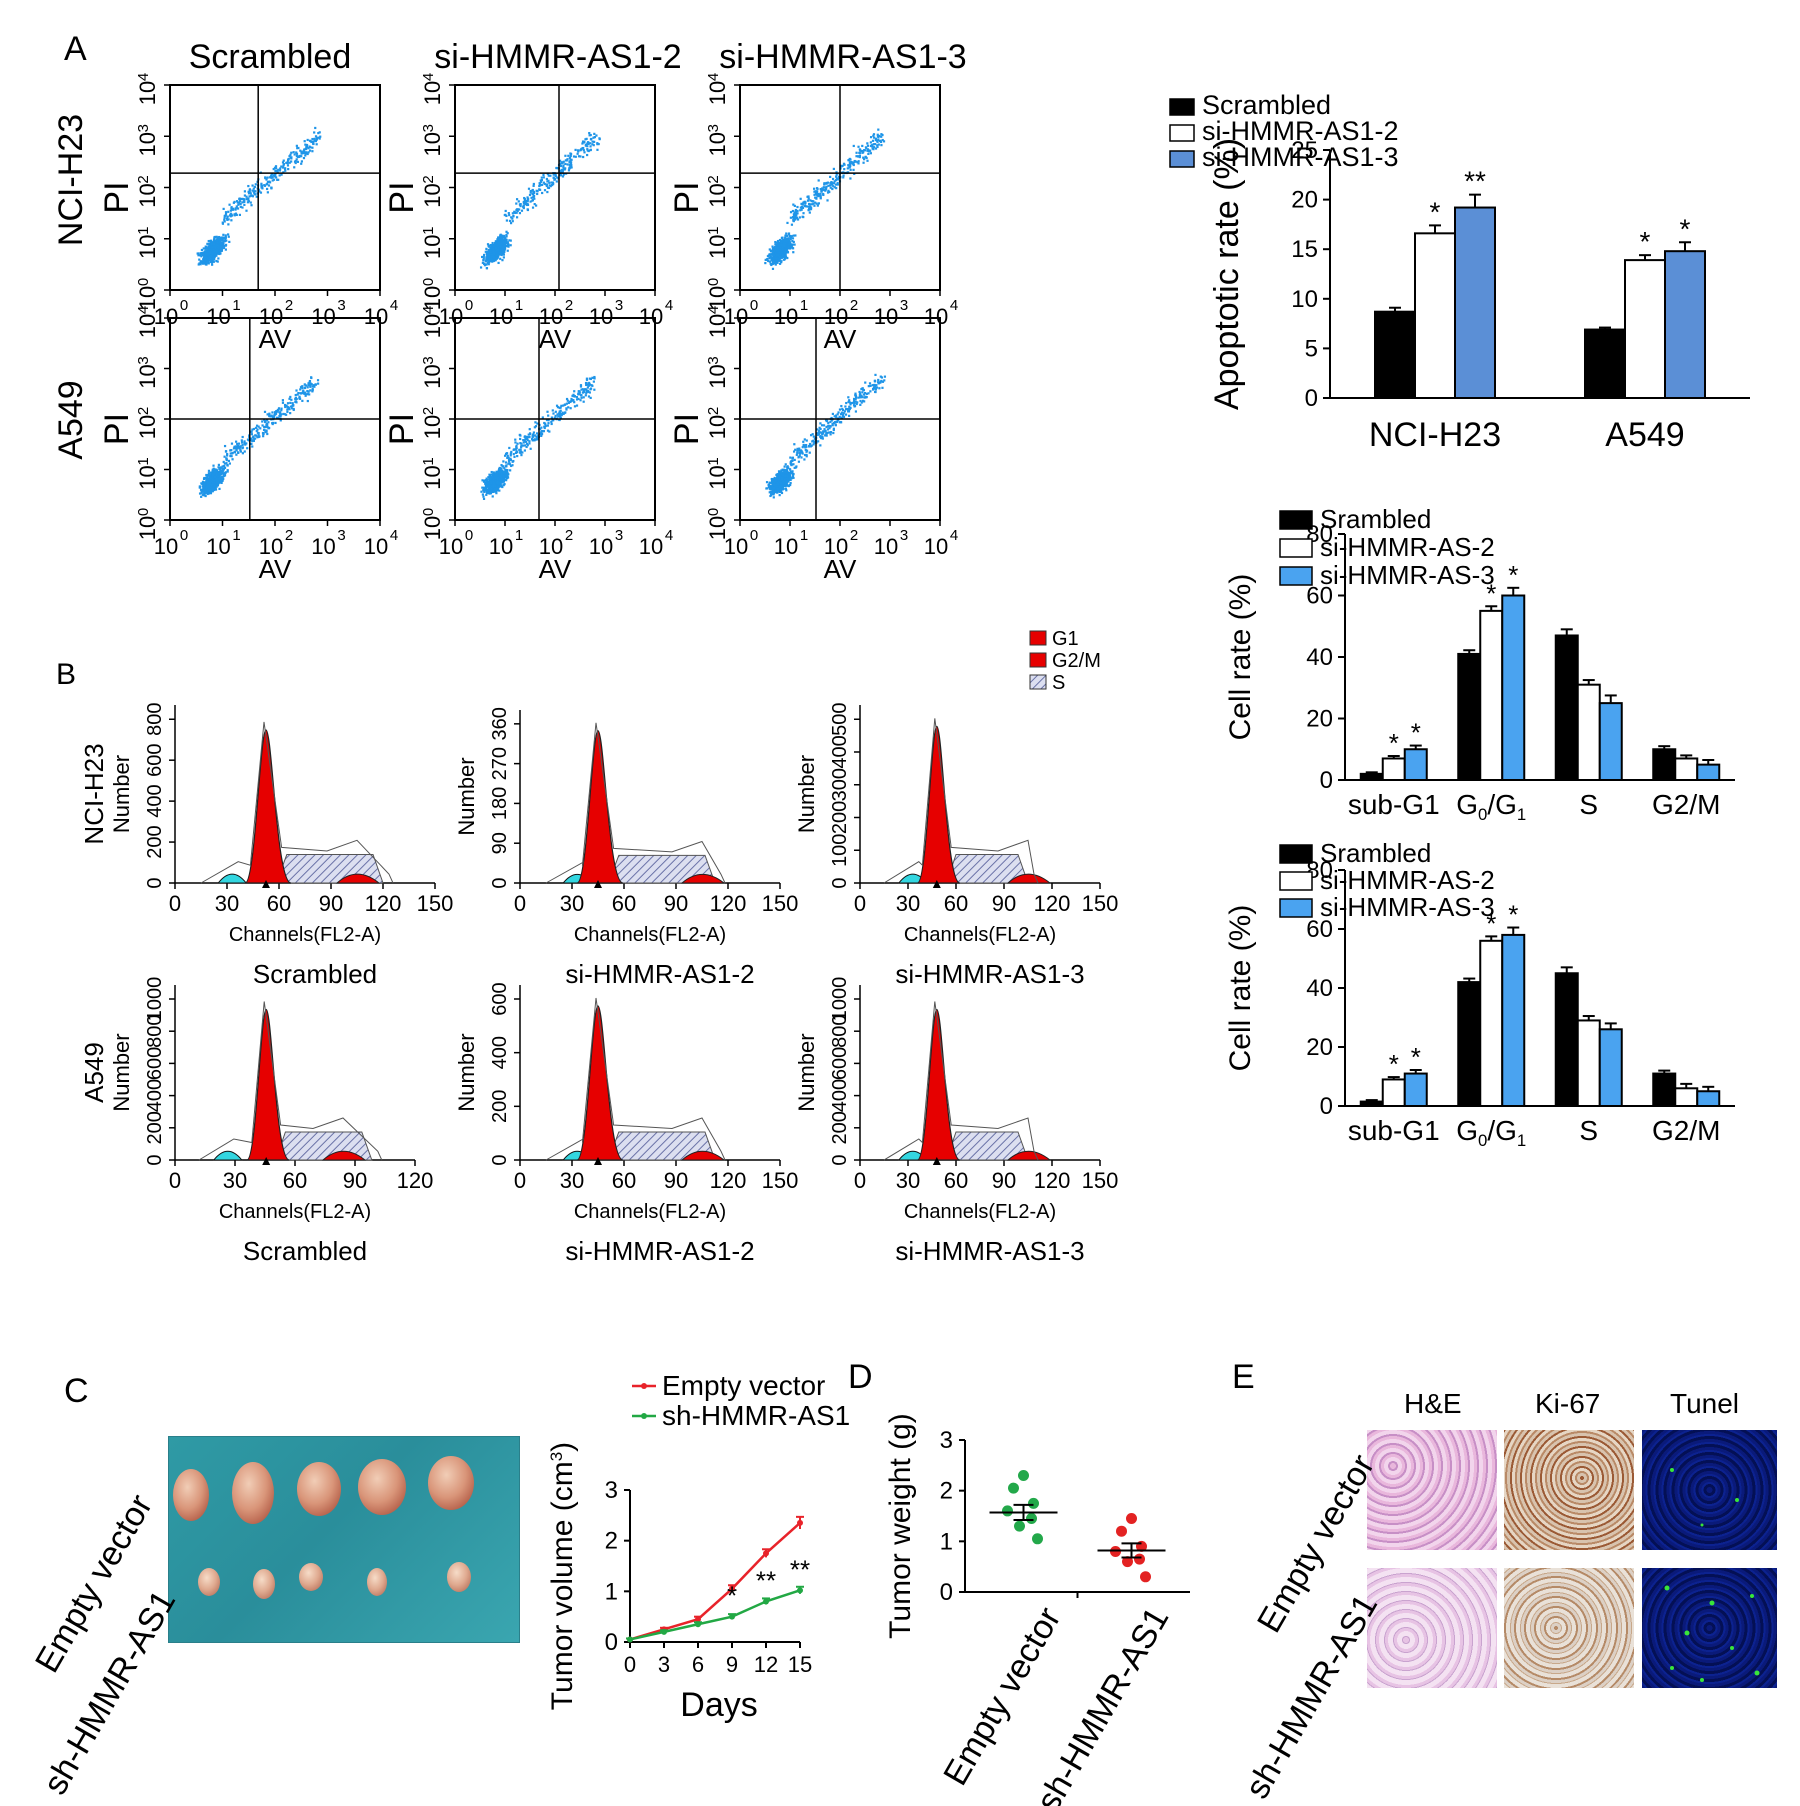  Describe the element at coordinates (275, 569) in the screenshot. I see `flow-x-axis-label: AV` at that location.